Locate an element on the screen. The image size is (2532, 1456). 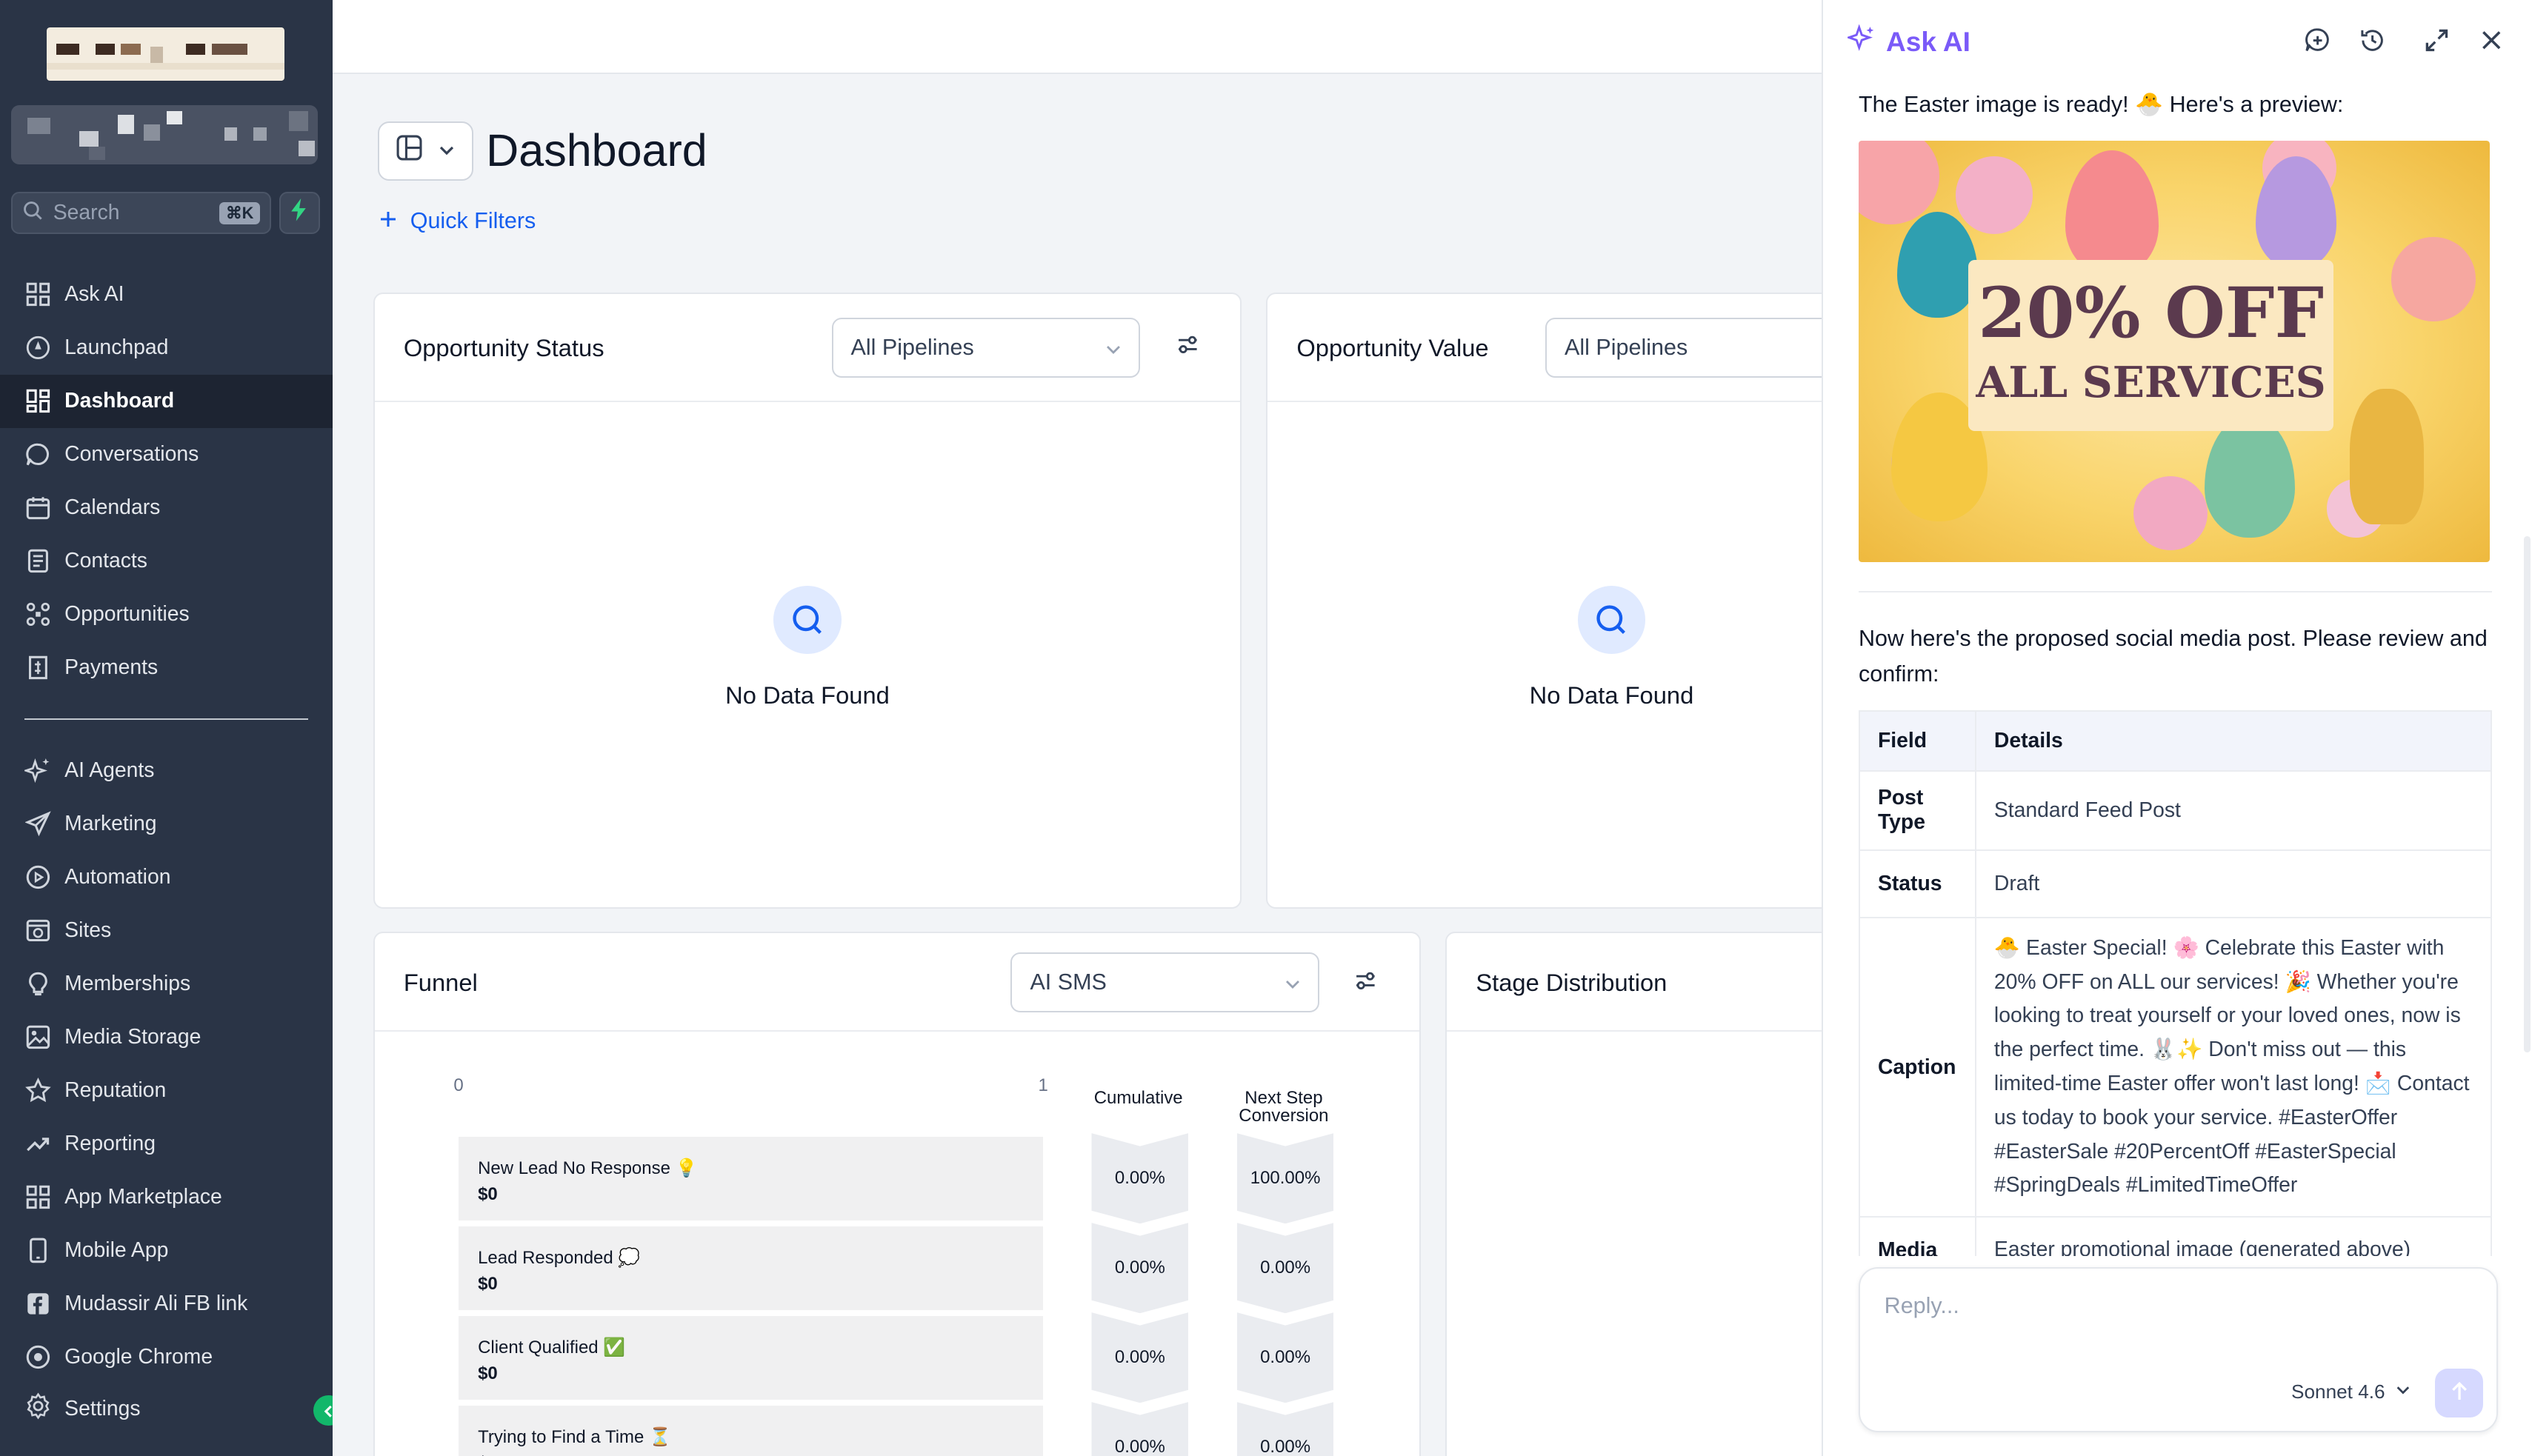
sparkle-icon is located at coordinates (38, 770).